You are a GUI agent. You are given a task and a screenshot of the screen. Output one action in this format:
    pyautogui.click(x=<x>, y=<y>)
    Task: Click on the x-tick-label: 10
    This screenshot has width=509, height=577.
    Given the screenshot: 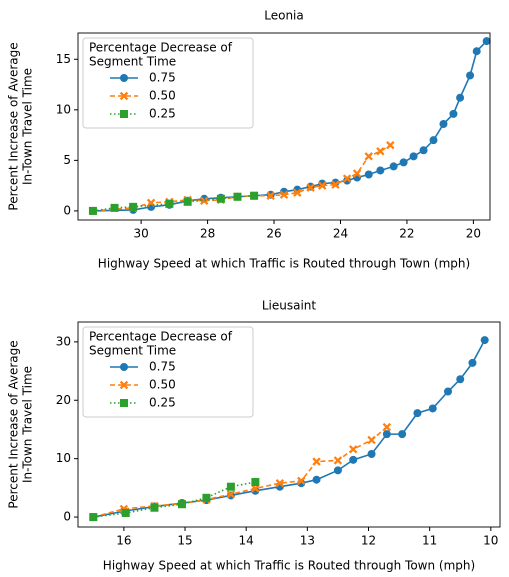 What is the action you would take?
    pyautogui.click(x=490, y=541)
    